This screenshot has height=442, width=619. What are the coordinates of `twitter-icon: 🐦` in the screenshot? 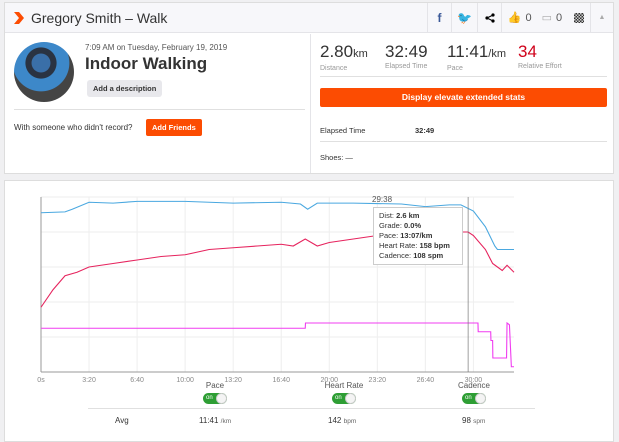 It's located at (464, 17).